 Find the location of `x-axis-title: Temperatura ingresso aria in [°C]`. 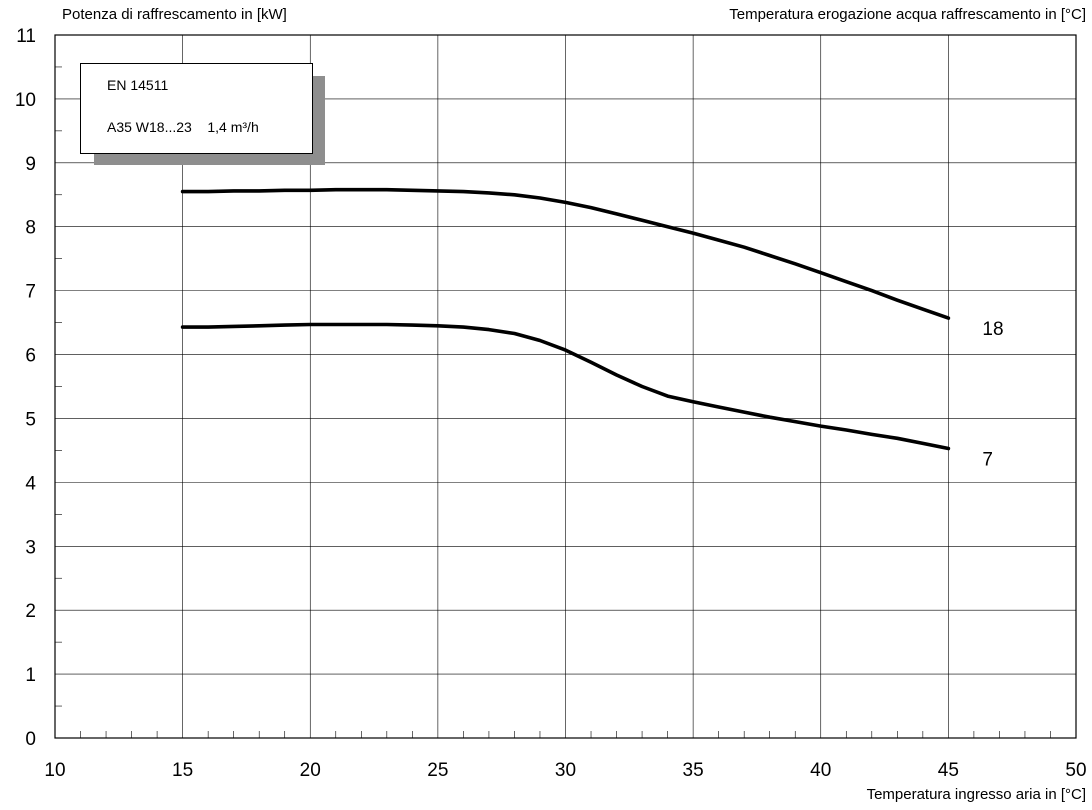

x-axis-title: Temperatura ingresso aria in [°C] is located at coordinates (976, 794).